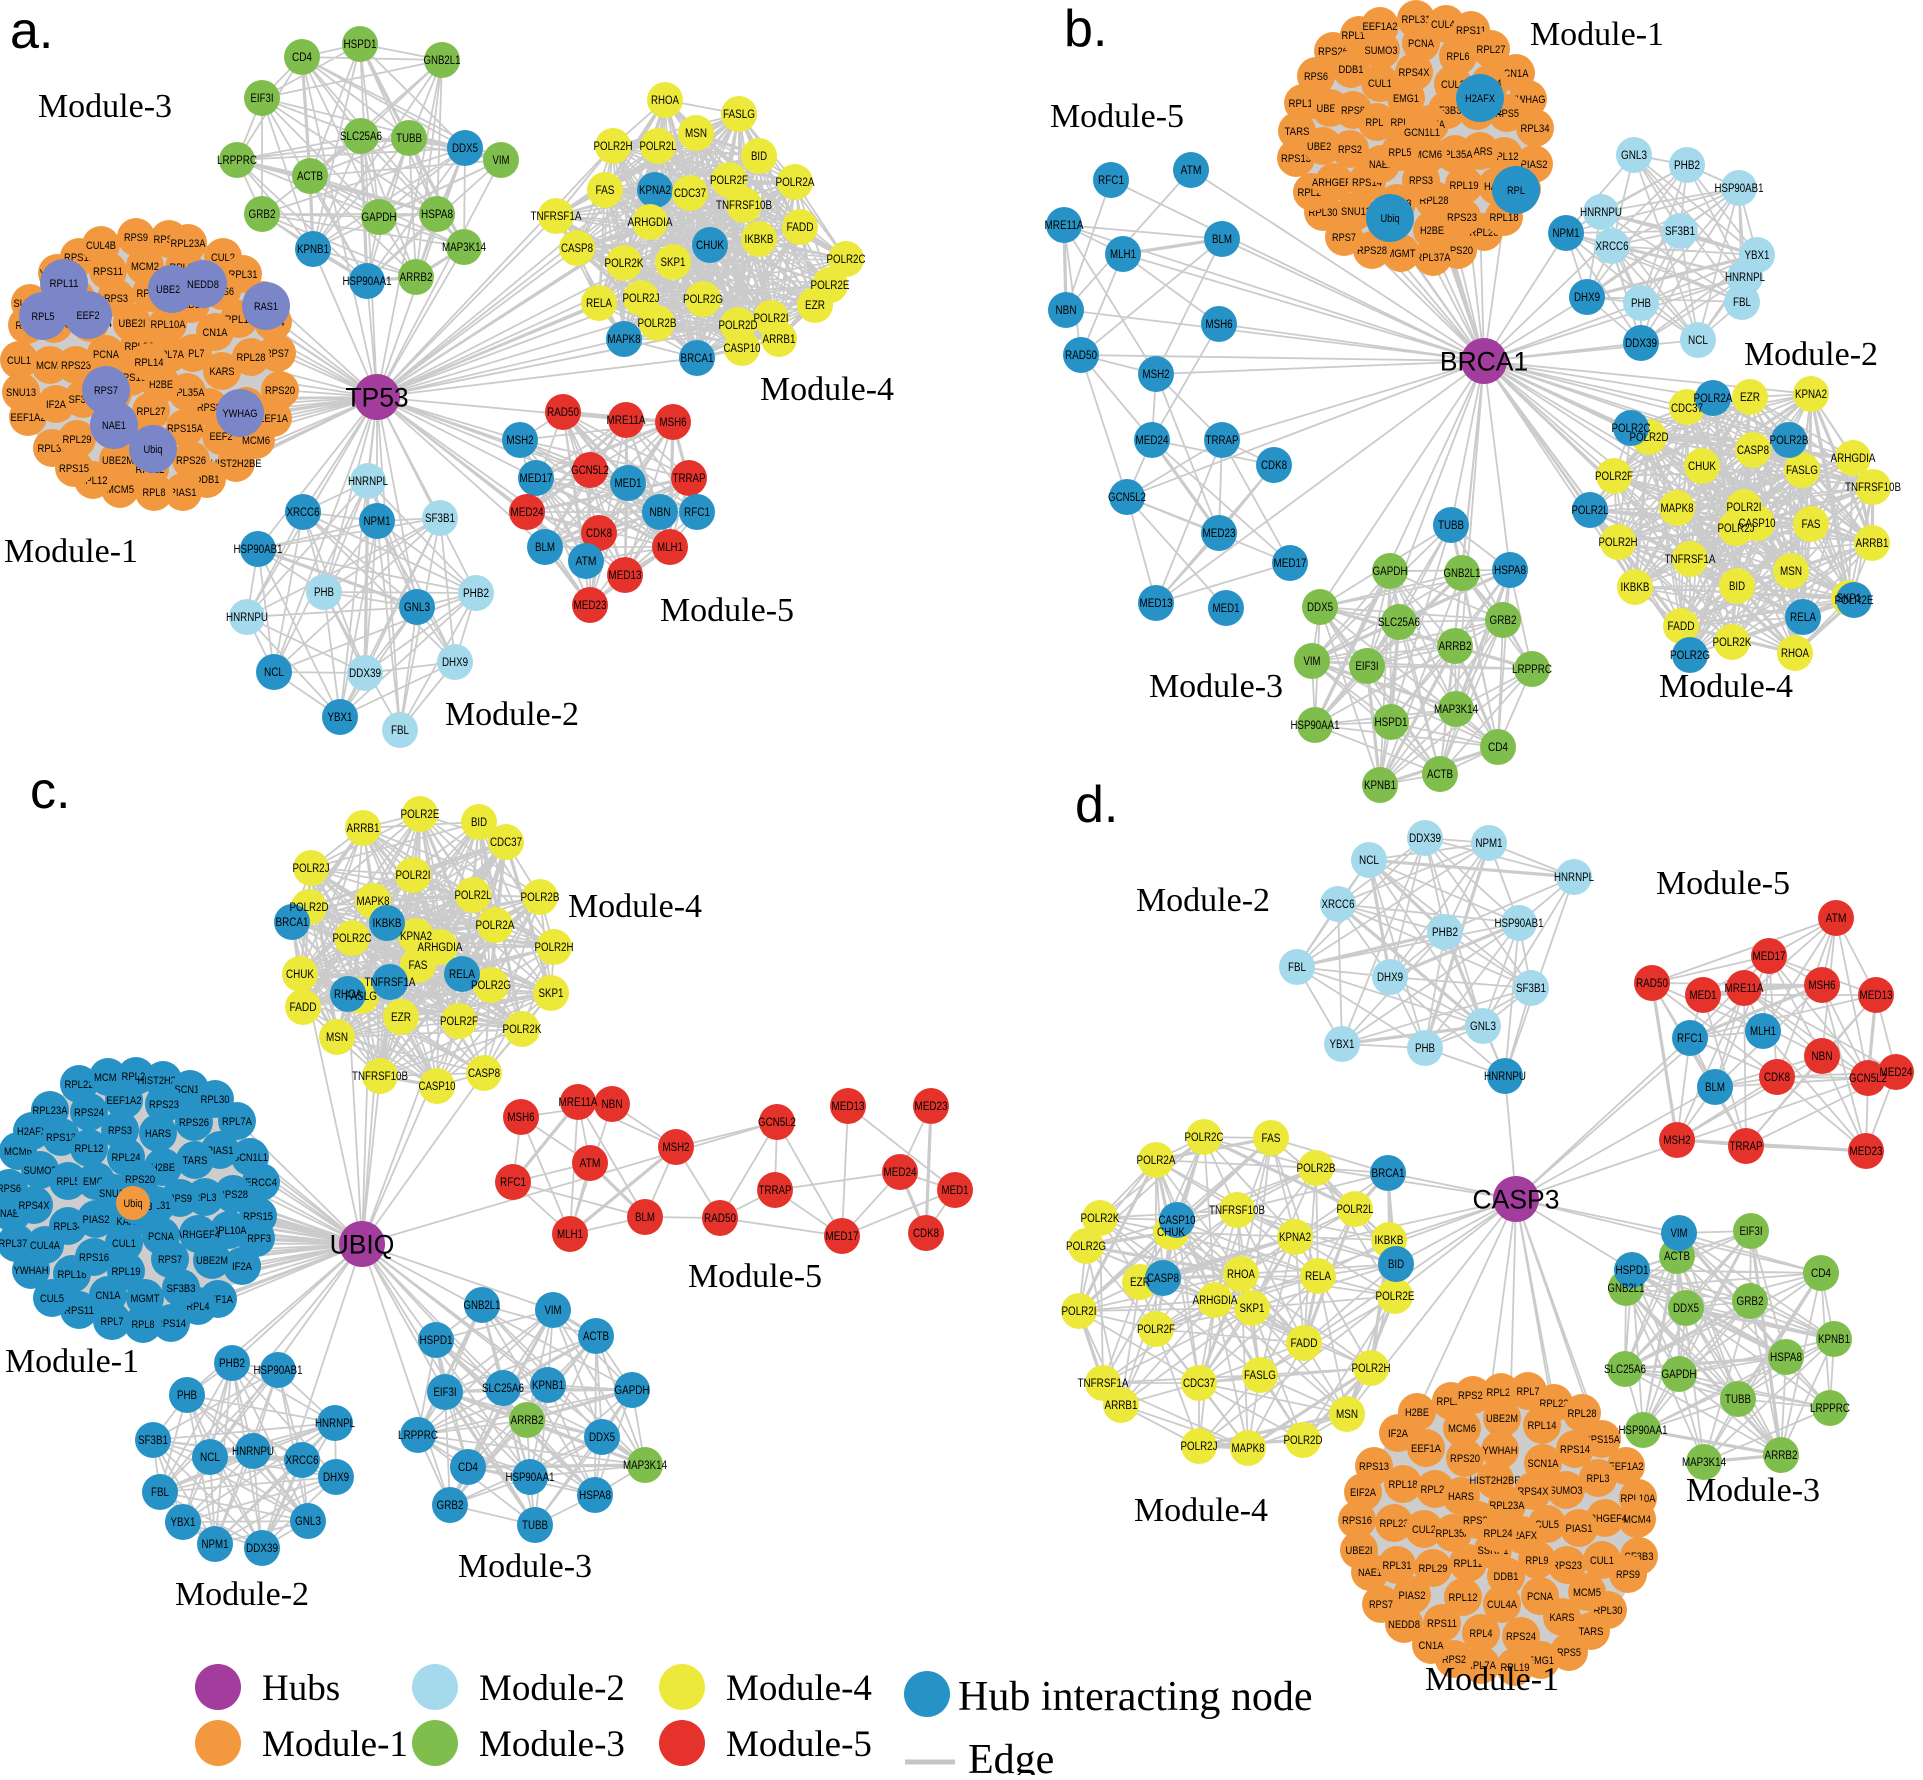 Image resolution: width=1923 pixels, height=1780 pixels. I want to click on svg-text: RPL35A, so click(1454, 1534).